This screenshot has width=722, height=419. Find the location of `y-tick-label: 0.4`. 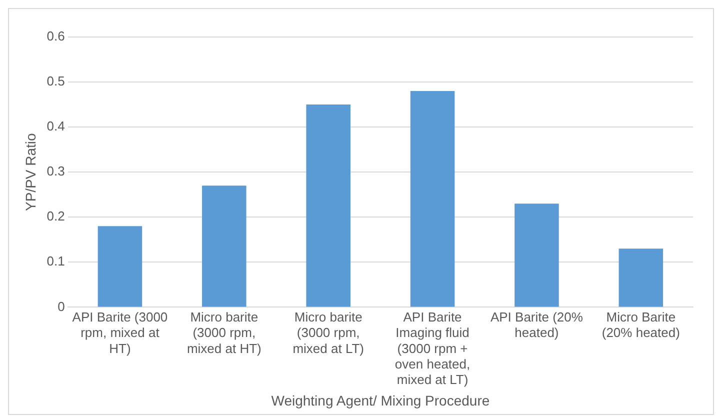

y-tick-label: 0.4 is located at coordinates (55, 126).